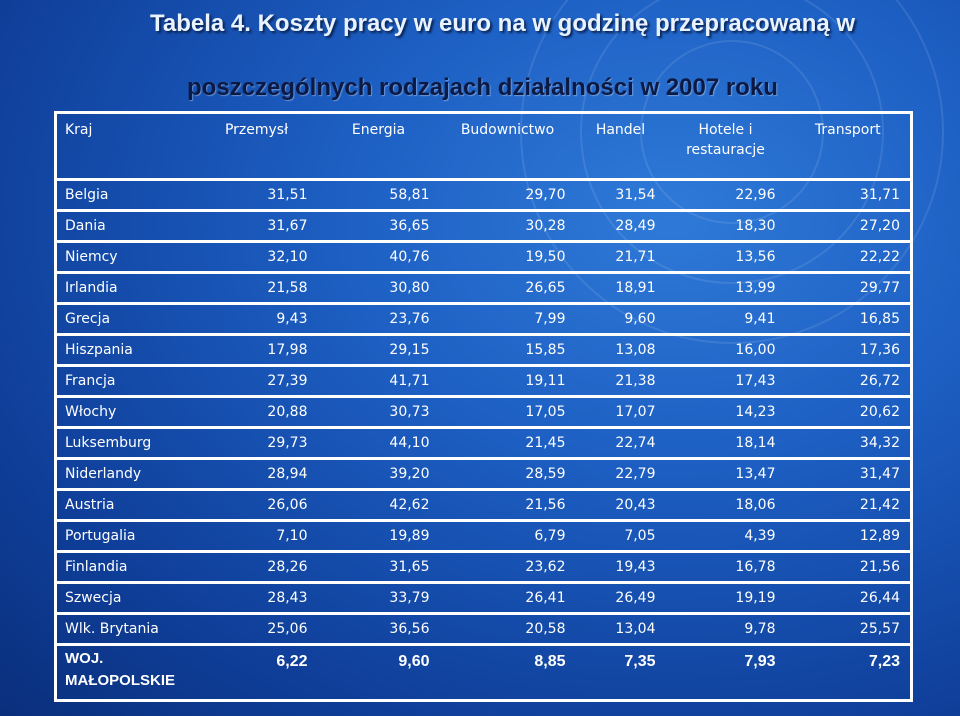  I want to click on country-cell: Grecja, so click(125, 319).